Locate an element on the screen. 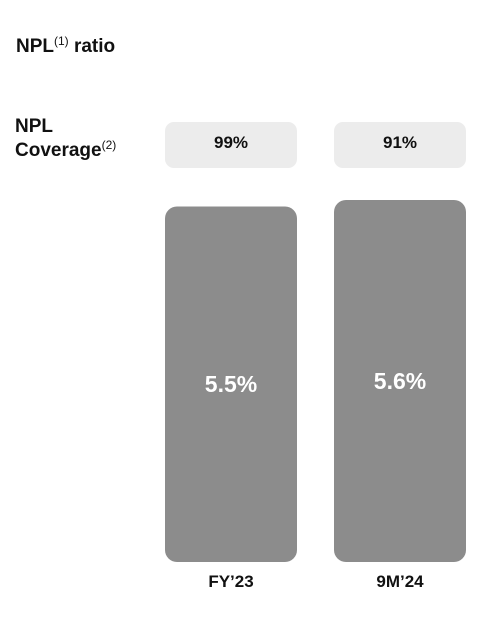 This screenshot has height=619, width=488. x-tick-label-0: FY’23 is located at coordinates (230, 581).